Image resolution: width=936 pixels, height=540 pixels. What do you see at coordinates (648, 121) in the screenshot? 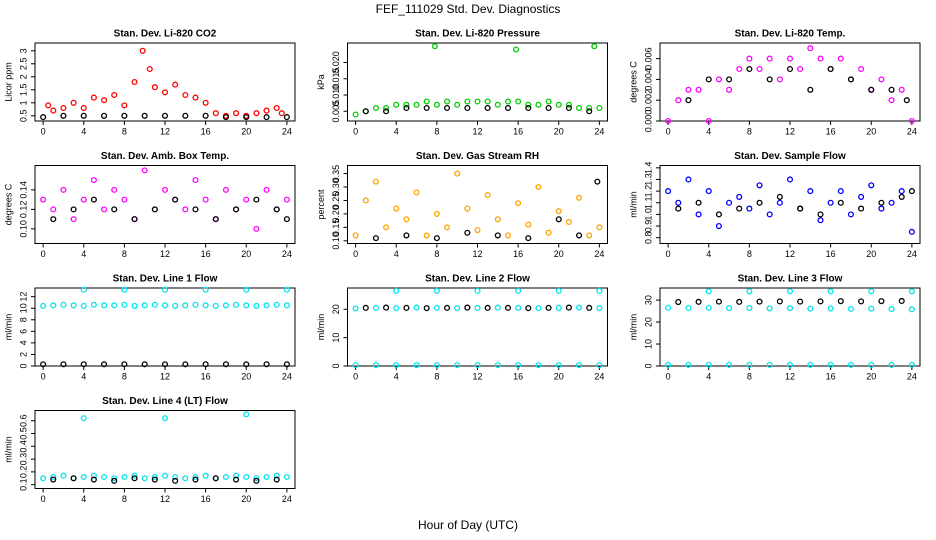
I see `y-tick-label: 0.000` at bounding box center [648, 121].